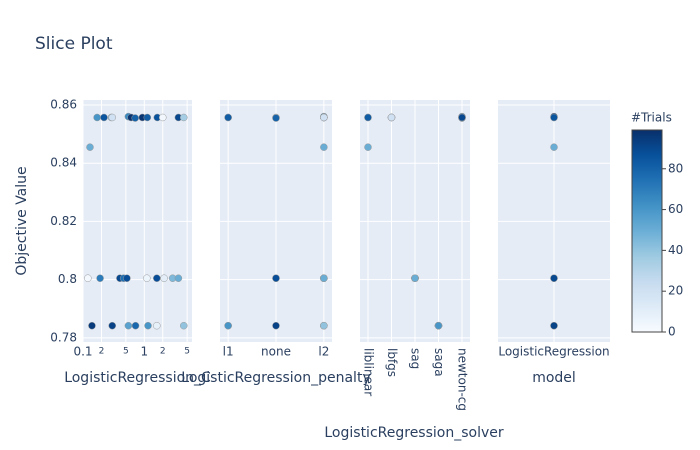 The height and width of the screenshot is (450, 700). I want to click on colorbar-tick-label: 40, so click(675, 250).